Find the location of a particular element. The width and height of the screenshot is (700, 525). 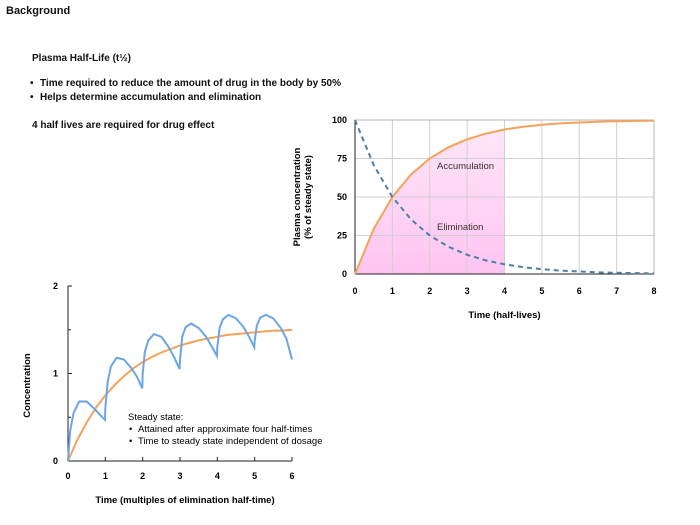

section-title: Background is located at coordinates (38, 11).